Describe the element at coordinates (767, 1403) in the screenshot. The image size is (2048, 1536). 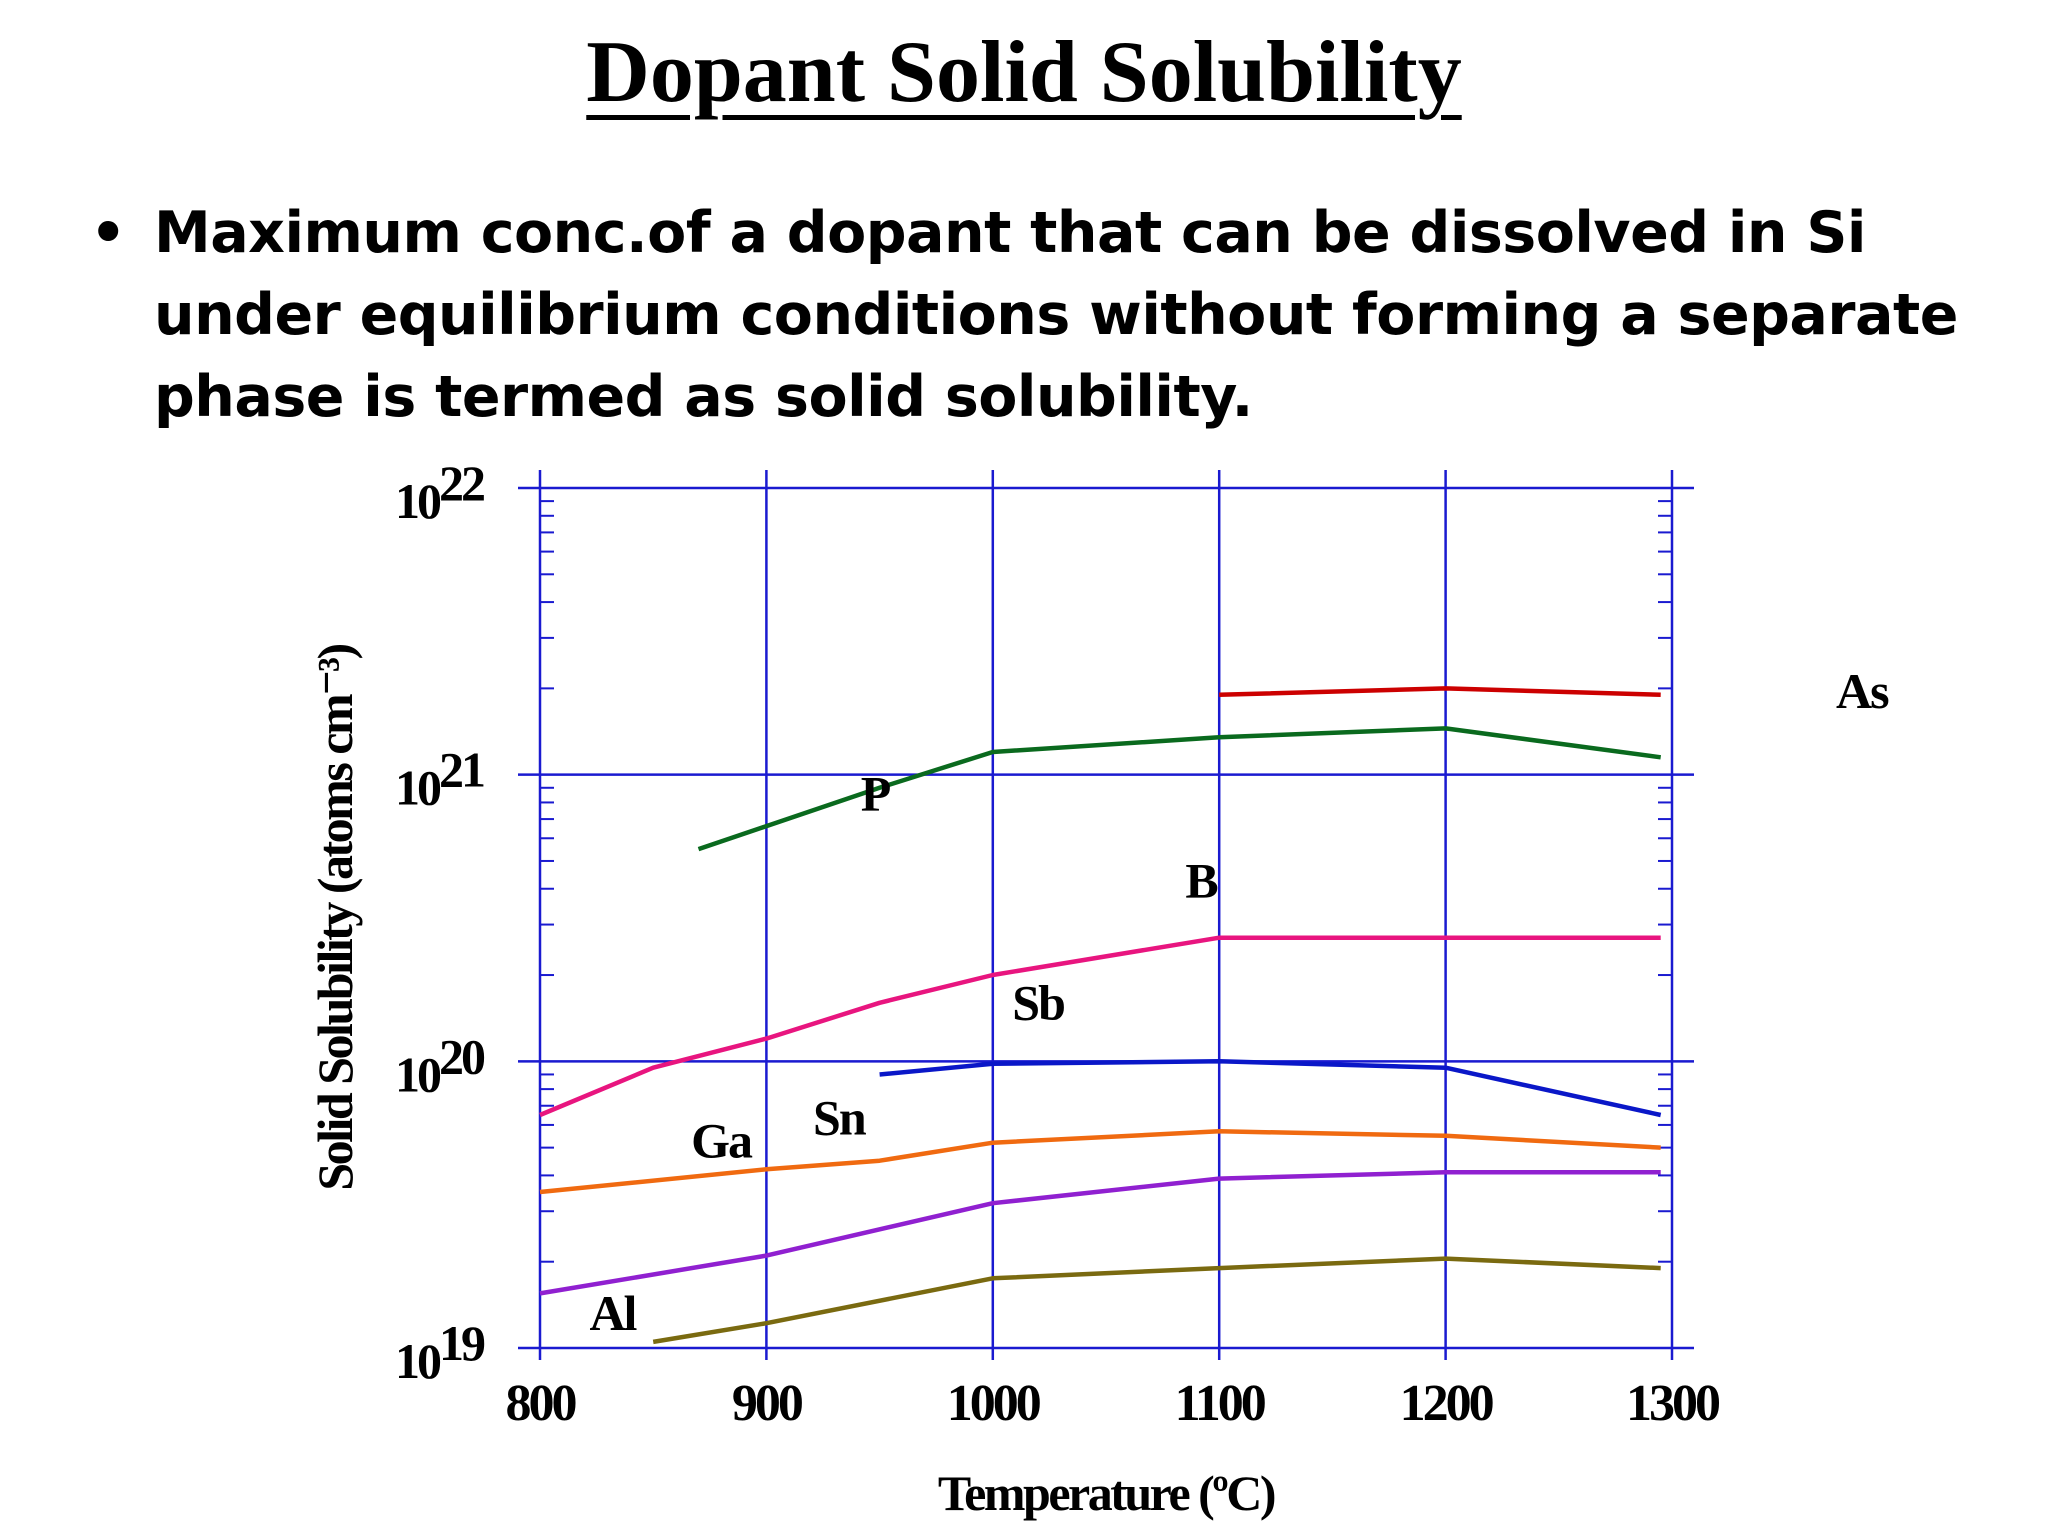
I see `x-tick-label: 900` at that location.